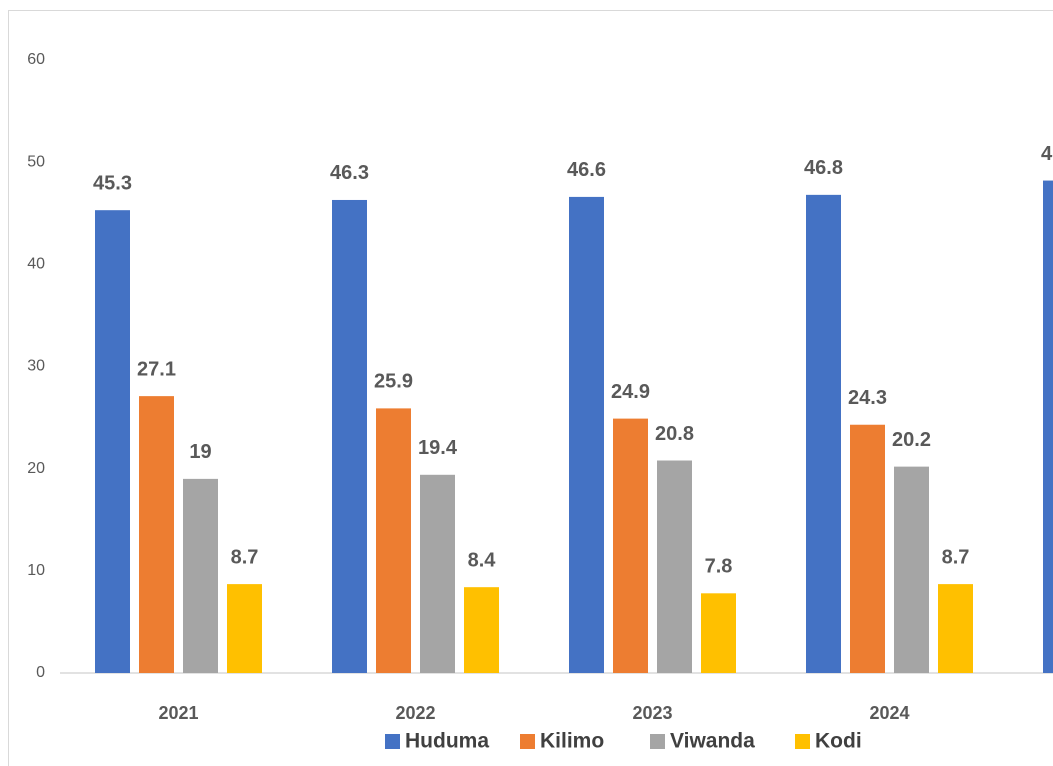  What do you see at coordinates (438, 448) in the screenshot?
I see `value-label: 19.4` at bounding box center [438, 448].